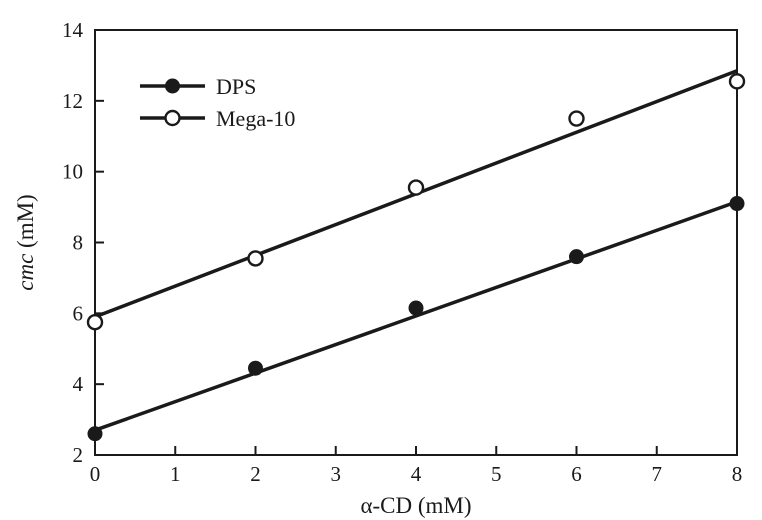  I want to click on legend: DPS Mega-10, so click(217, 102).